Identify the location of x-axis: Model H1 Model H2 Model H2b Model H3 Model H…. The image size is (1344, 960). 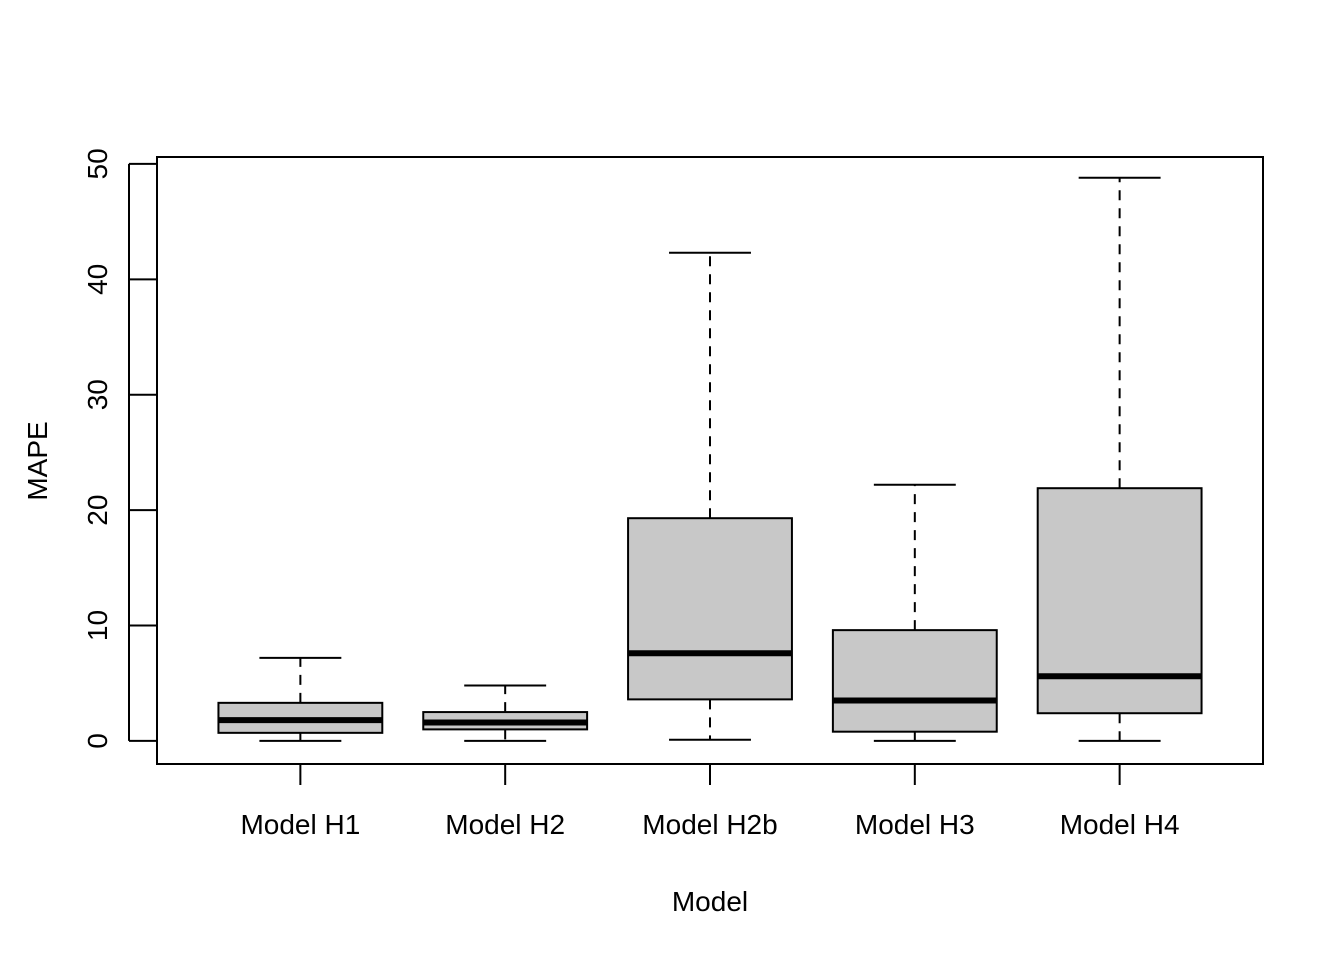
(710, 802).